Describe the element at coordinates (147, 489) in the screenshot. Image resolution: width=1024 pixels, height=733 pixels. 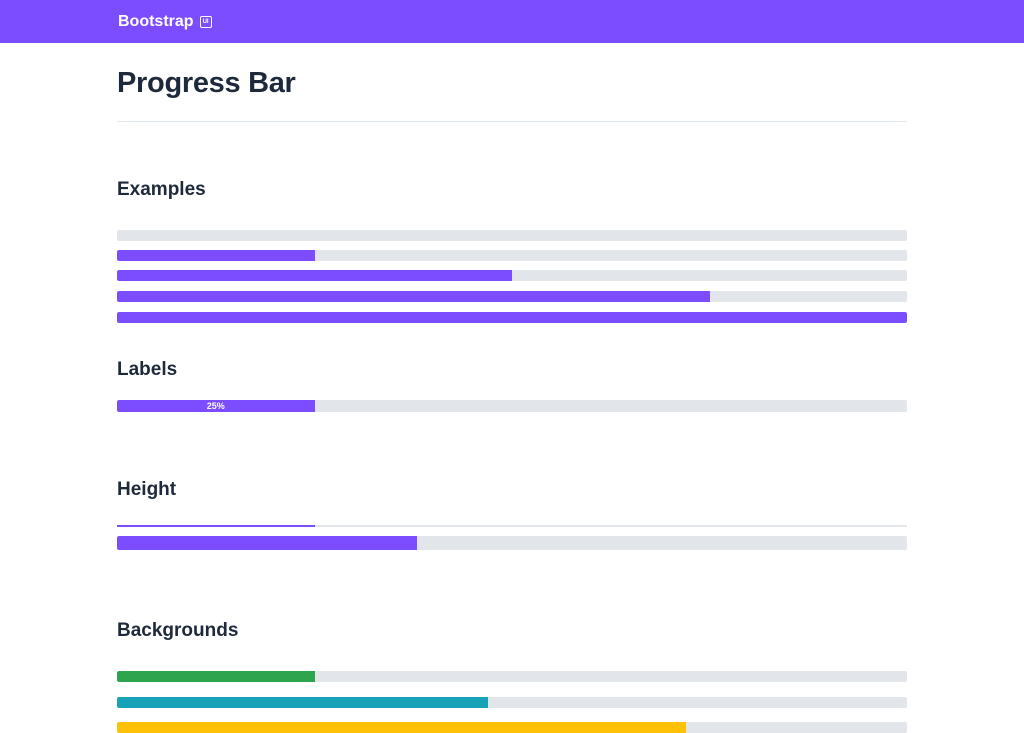
I see `section-title-height: Height` at that location.